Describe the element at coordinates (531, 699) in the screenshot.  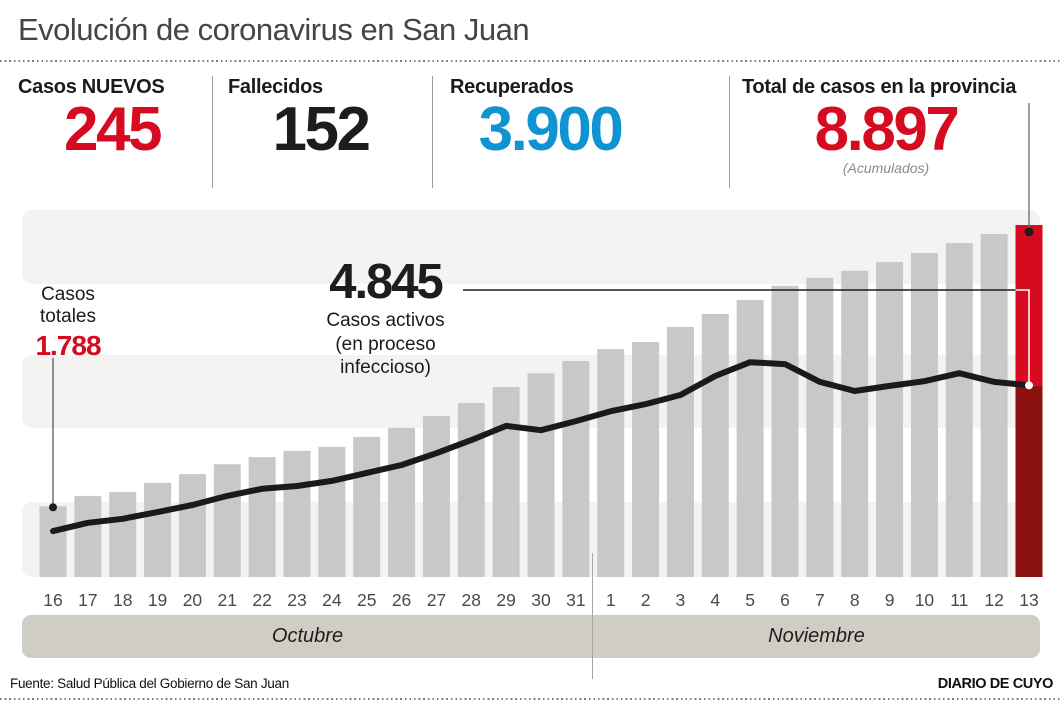
I see `dotted-divider-bottom` at that location.